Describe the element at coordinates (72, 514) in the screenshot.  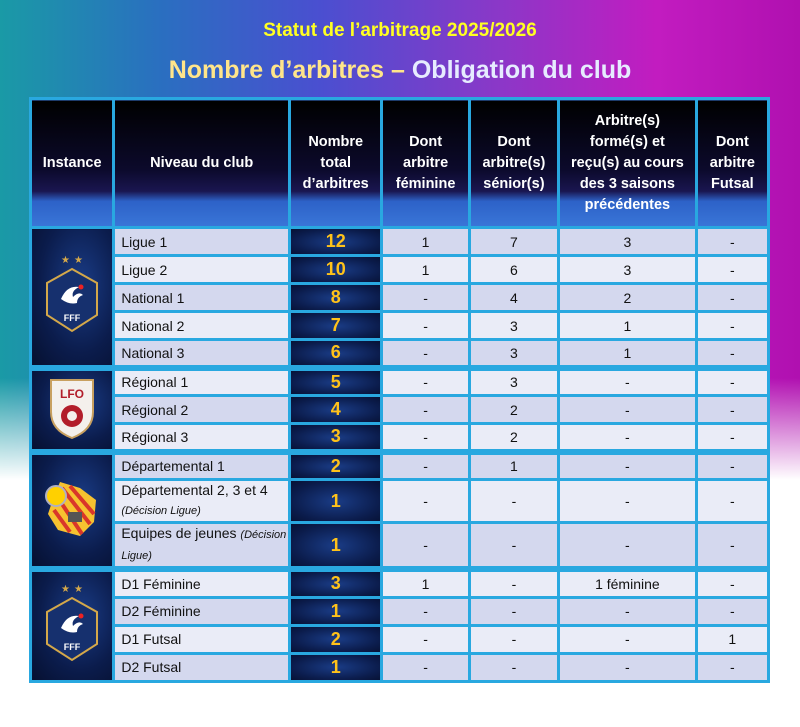
I see `district-logo-icon` at that location.